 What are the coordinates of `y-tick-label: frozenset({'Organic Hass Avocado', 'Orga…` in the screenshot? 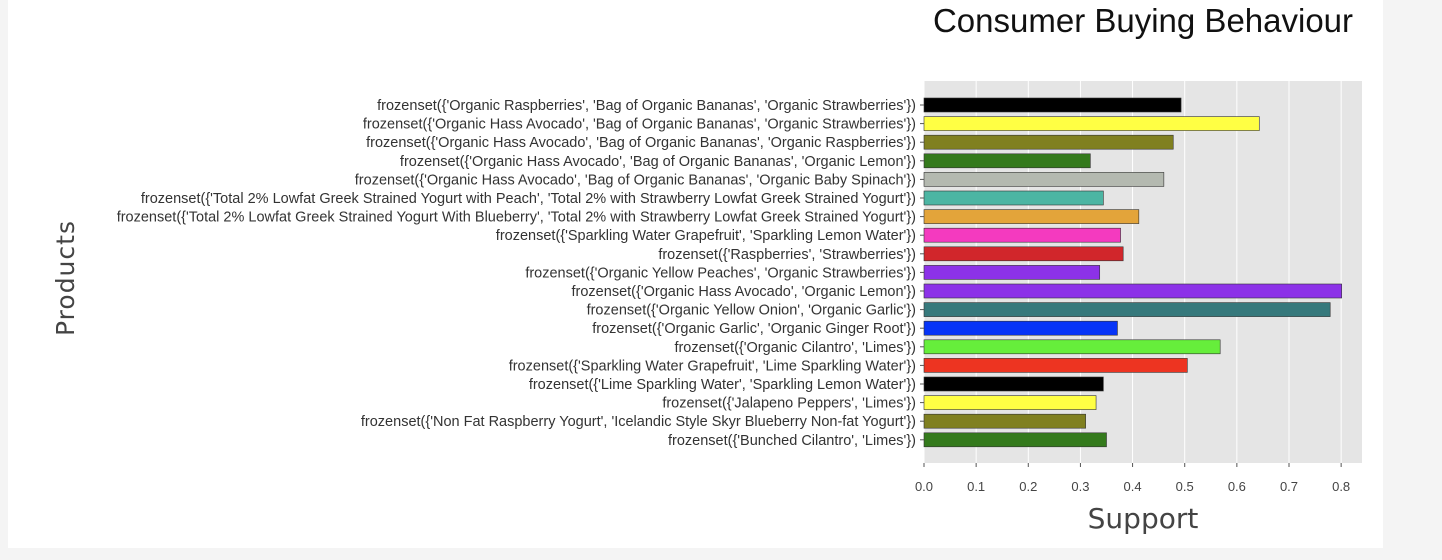 It's located at (744, 292).